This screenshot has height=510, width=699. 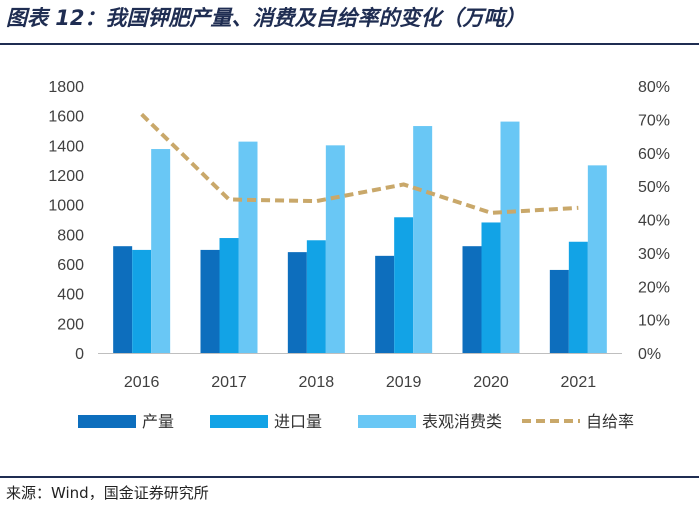 I want to click on legend-swatch-进口量, so click(x=239, y=421).